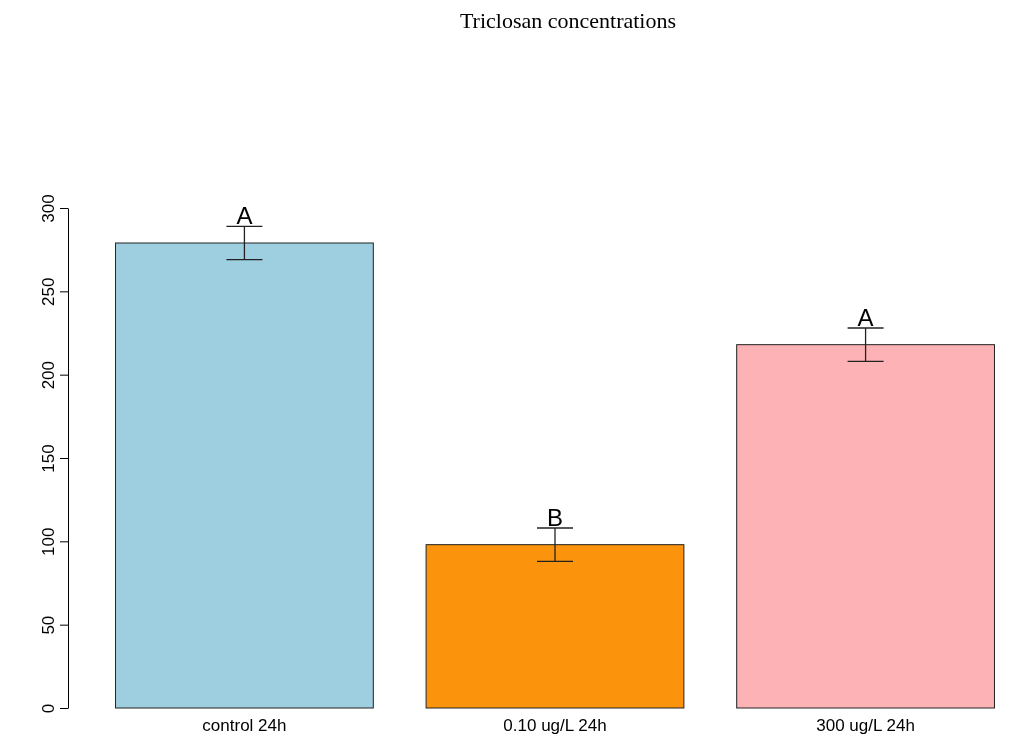  What do you see at coordinates (48, 292) in the screenshot?
I see `y-tick-label: 250` at bounding box center [48, 292].